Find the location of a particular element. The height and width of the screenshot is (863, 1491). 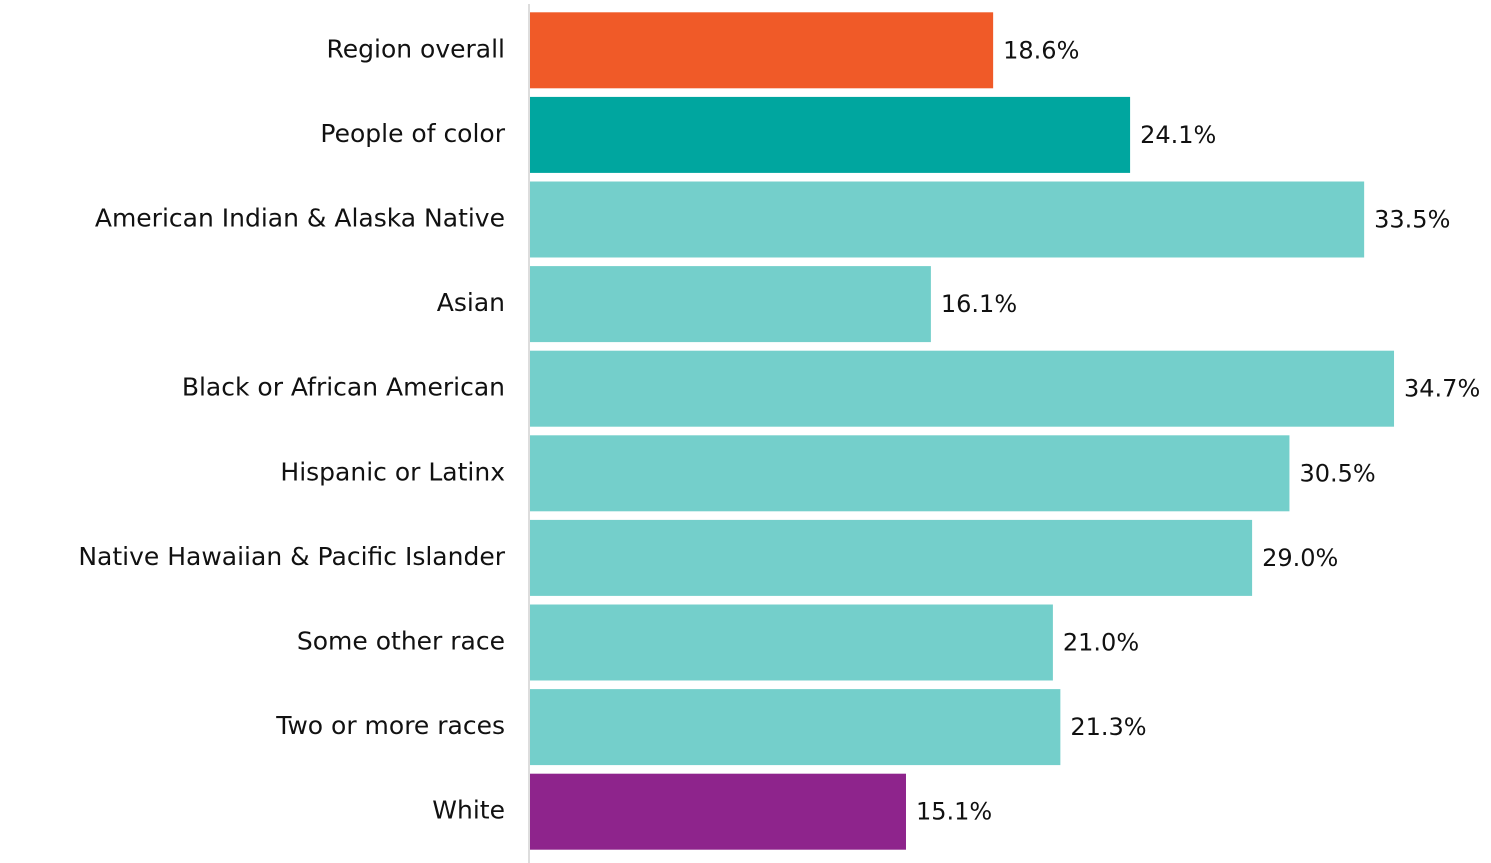

value-label: 24.1% is located at coordinates (1178, 135).